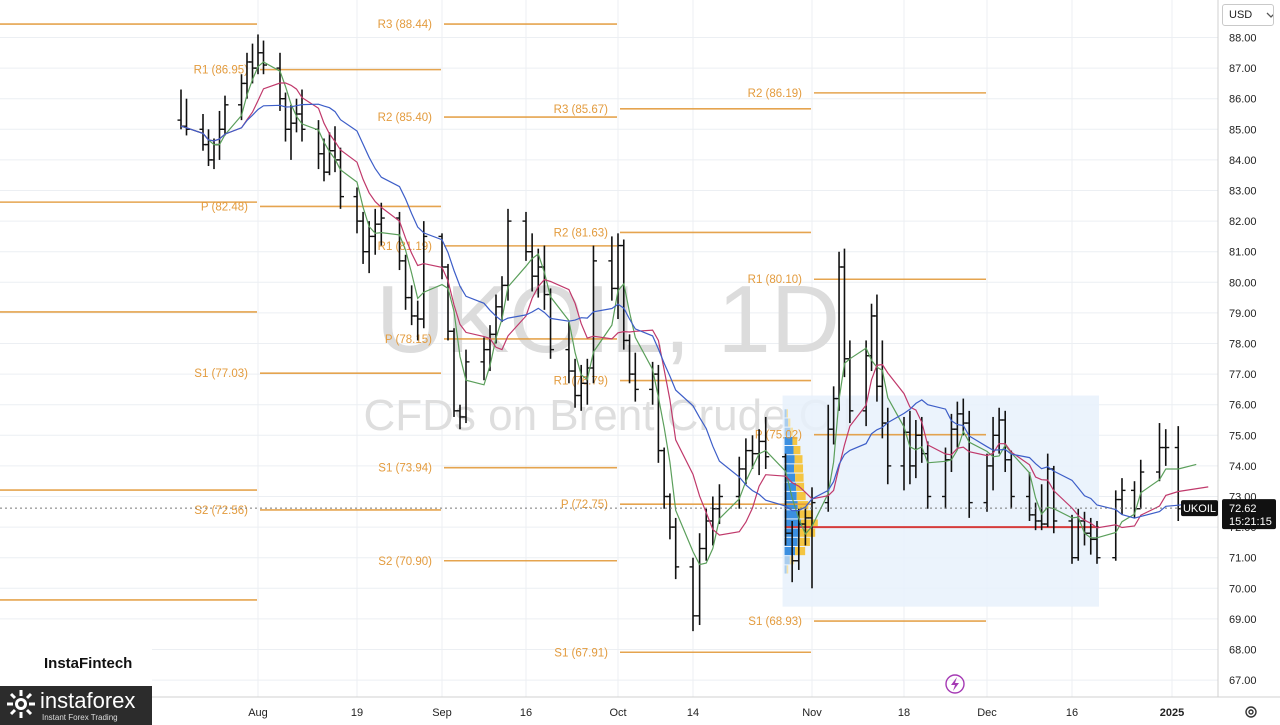  Describe the element at coordinates (581, 110) in the screenshot. I see `pivot-label: R3 (85.67)` at that location.